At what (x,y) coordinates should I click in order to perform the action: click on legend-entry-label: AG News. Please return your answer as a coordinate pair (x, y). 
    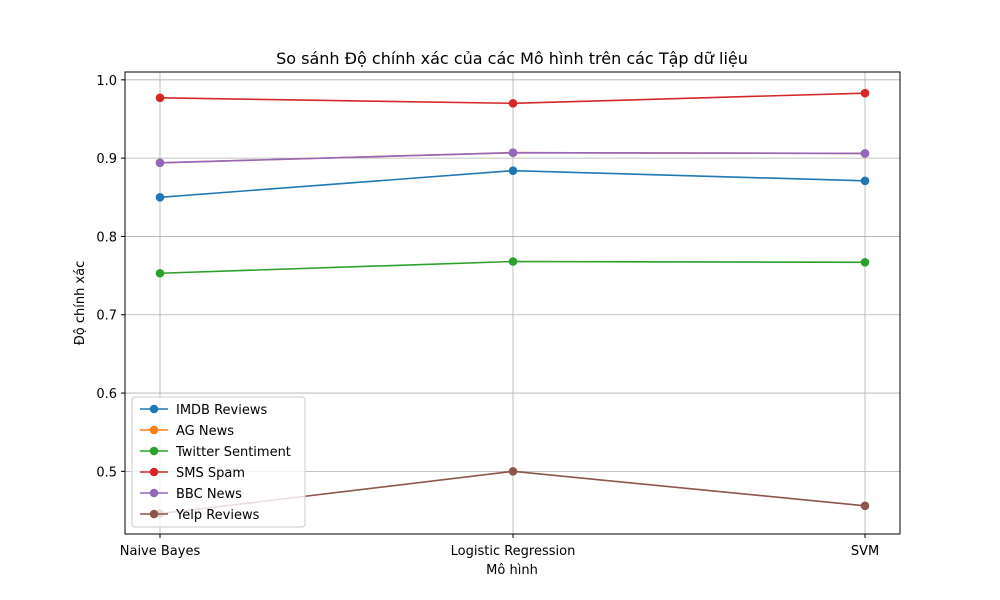
    Looking at the image, I should click on (205, 431).